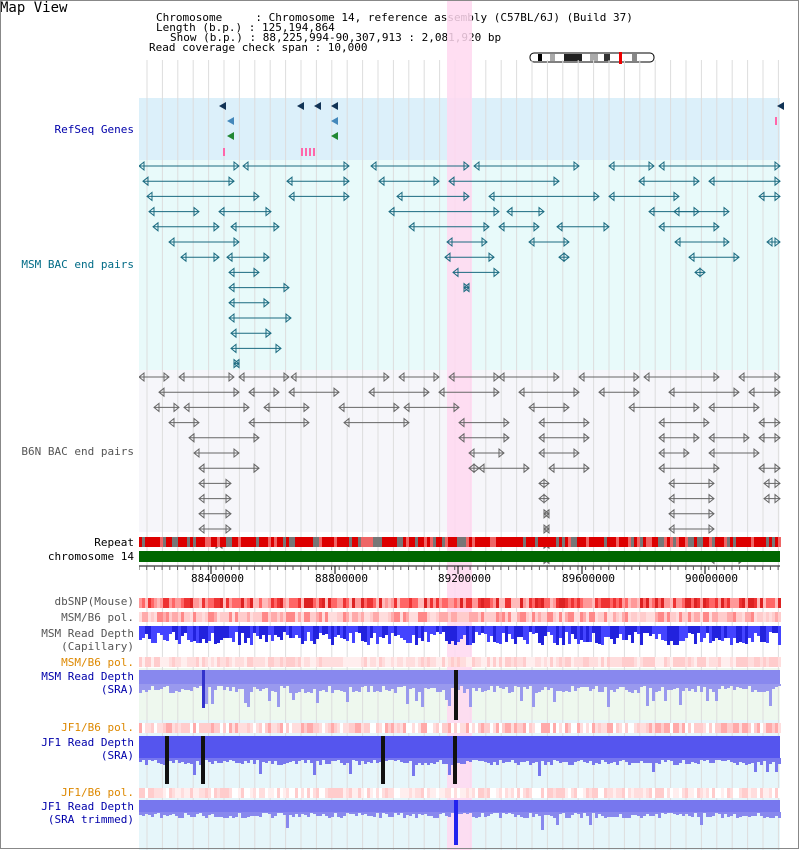  Describe the element at coordinates (77, 264) in the screenshot. I see `track-label-msm-bac: MSM BAC end pairs` at that location.